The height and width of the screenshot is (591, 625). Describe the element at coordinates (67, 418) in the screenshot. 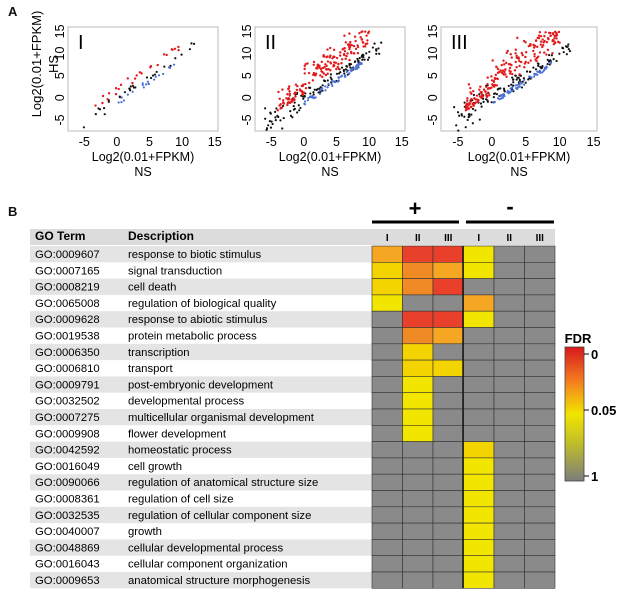

I see `go-term-id: GO:0007275` at that location.